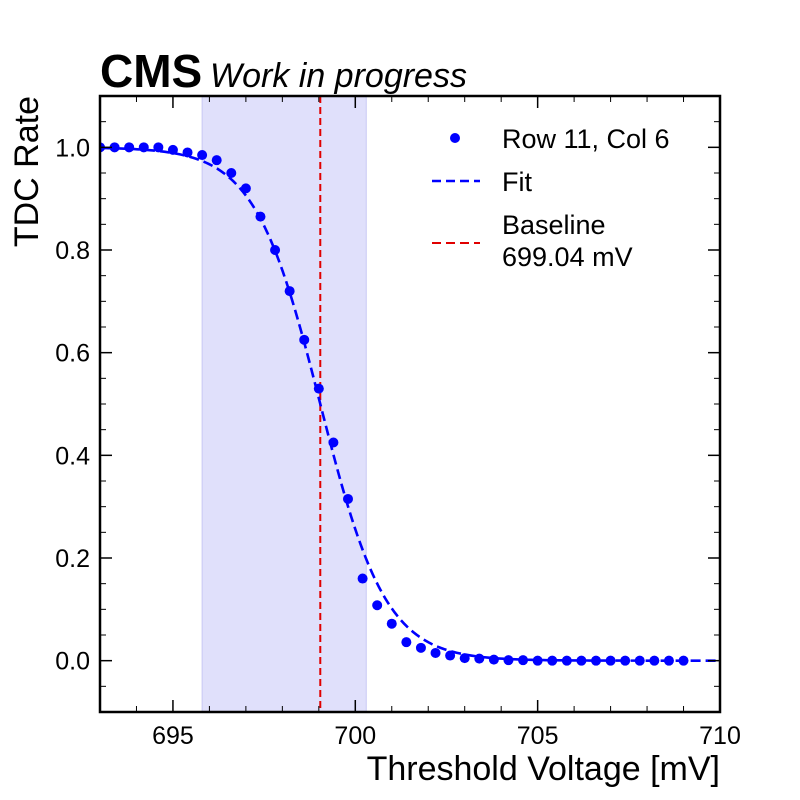 This screenshot has height=800, width=800. I want to click on legend: Row 11, Col 6 Fit Baseline 699.04 mV, so click(551, 198).